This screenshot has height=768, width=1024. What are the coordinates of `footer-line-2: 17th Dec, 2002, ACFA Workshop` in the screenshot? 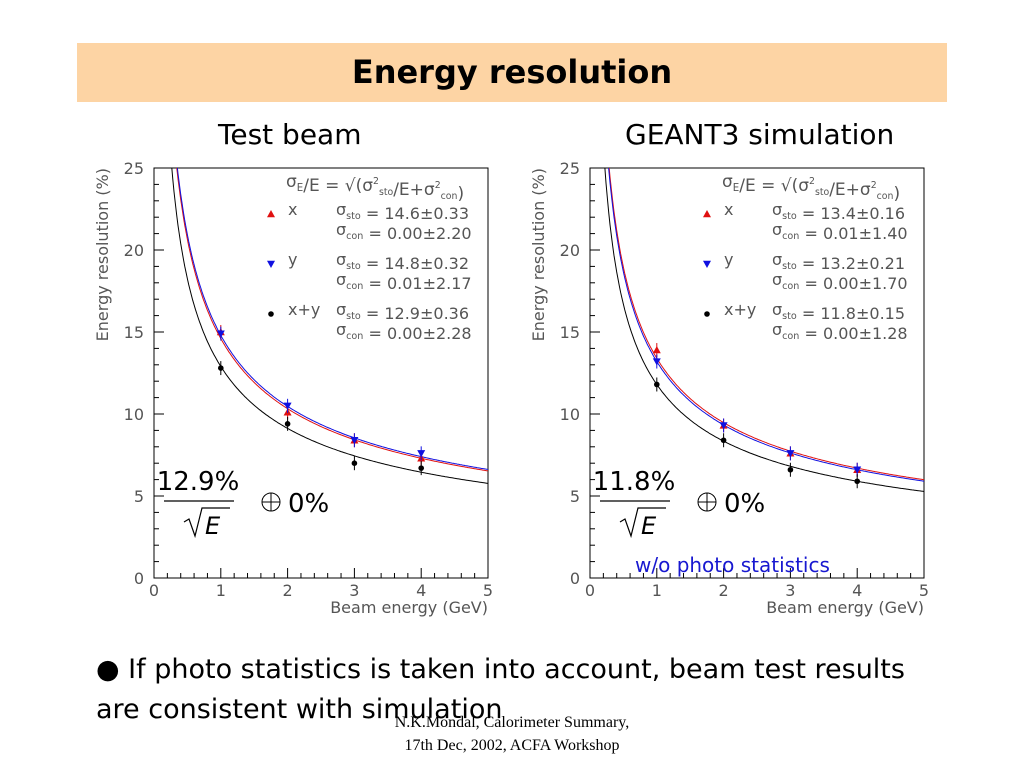 It's located at (512, 745).